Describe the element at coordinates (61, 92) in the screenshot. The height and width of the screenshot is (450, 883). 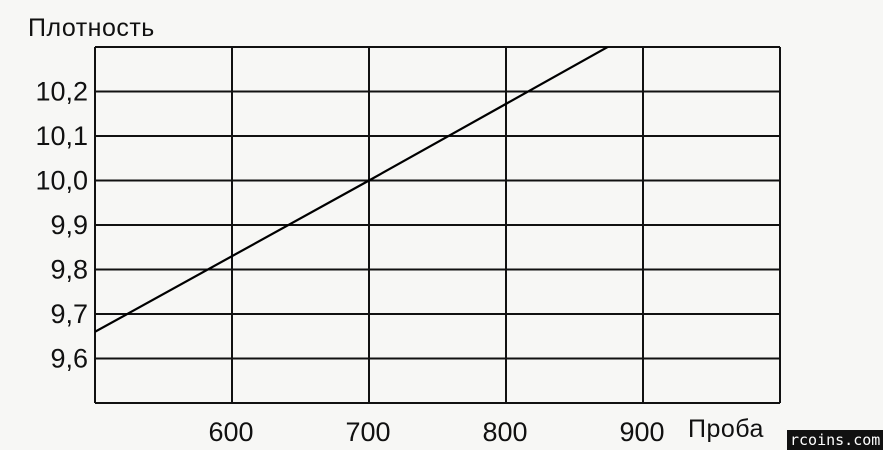
I see `y-tick-label: 10,2` at that location.